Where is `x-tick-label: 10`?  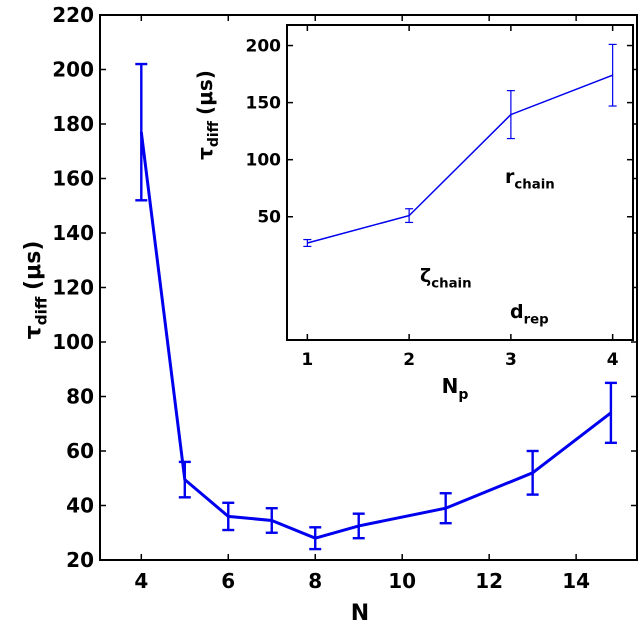
x-tick-label: 10 is located at coordinates (402, 581).